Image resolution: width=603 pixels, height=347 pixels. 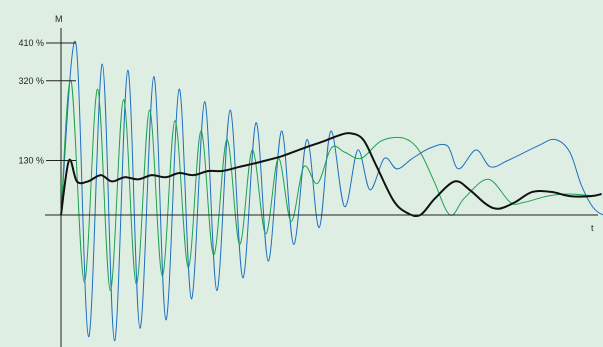 I want to click on y-tick-label: 320 %, so click(x=31, y=81).